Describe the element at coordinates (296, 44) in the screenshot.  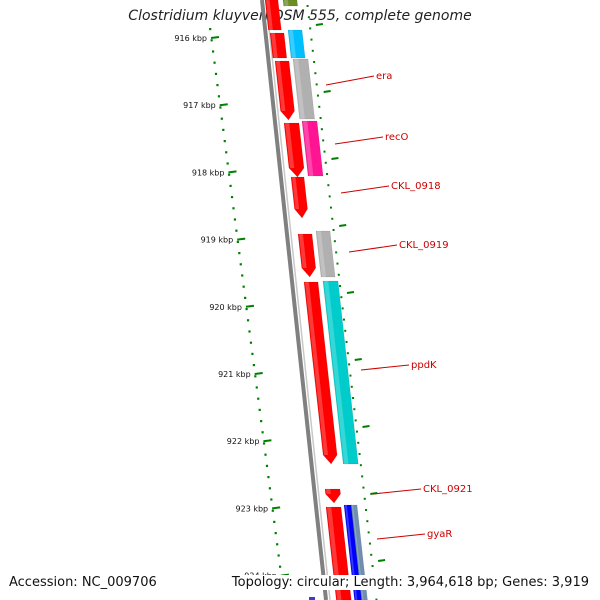
I see `gene-skyblue` at that location.